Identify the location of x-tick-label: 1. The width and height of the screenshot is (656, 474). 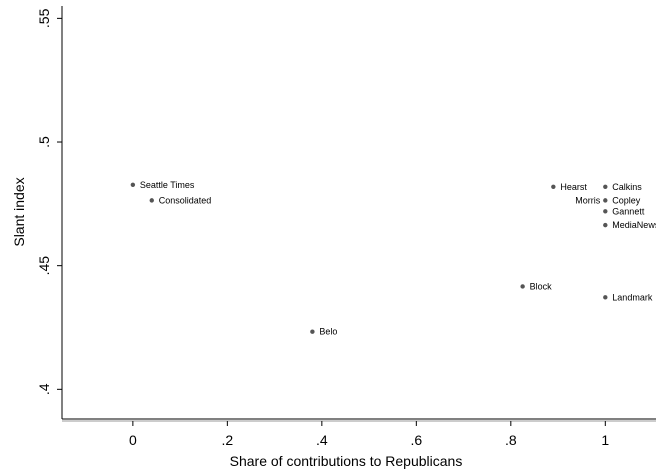
(605, 440).